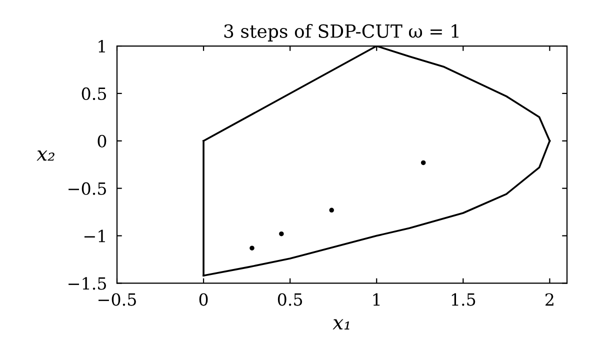 The height and width of the screenshot is (354, 600). Describe the element at coordinates (94, 236) in the screenshot. I see `y-tick-label: −1` at that location.